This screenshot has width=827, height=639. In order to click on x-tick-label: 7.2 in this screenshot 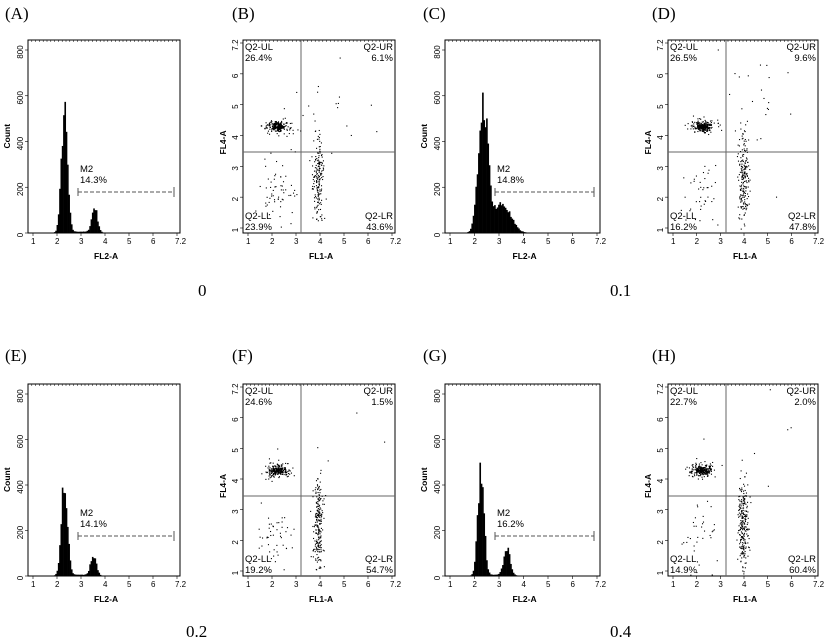, I will do `click(396, 584)`.